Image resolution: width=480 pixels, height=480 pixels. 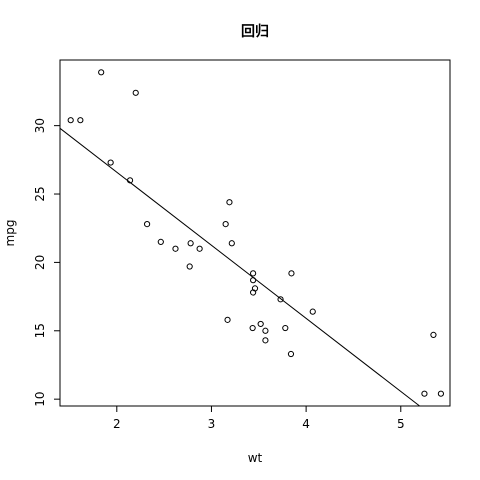 I want to click on x-tick-label: 4, so click(x=306, y=424).